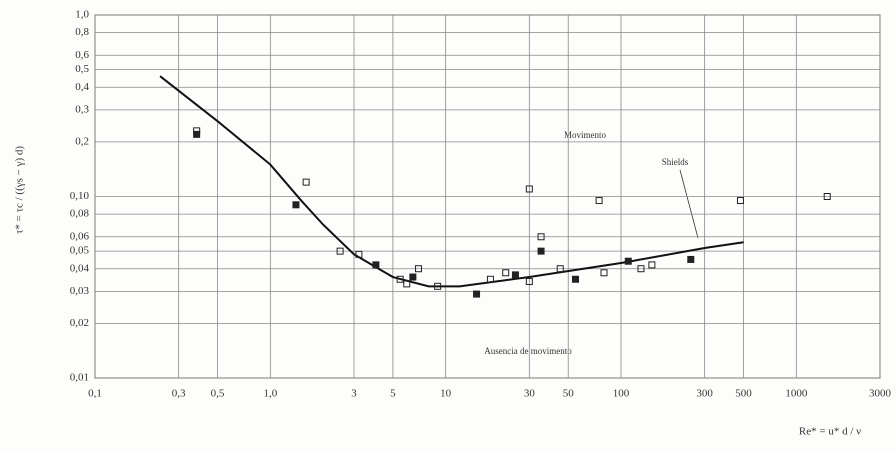  Describe the element at coordinates (689, 204) in the screenshot. I see `curve-pointer` at that location.